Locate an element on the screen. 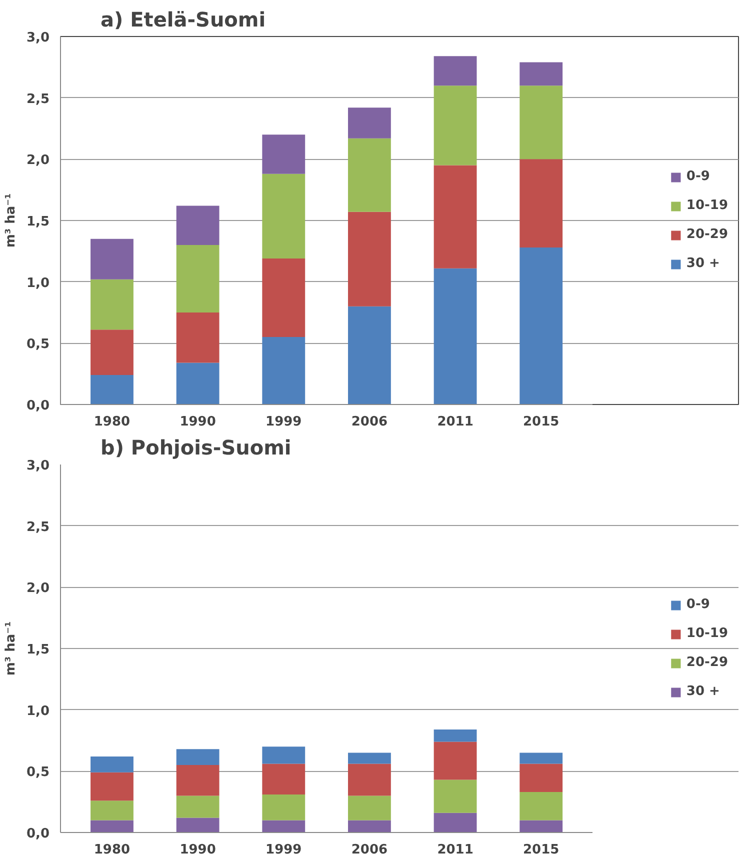  chart-title: b) Pohjois-Suomi is located at coordinates (196, 448).